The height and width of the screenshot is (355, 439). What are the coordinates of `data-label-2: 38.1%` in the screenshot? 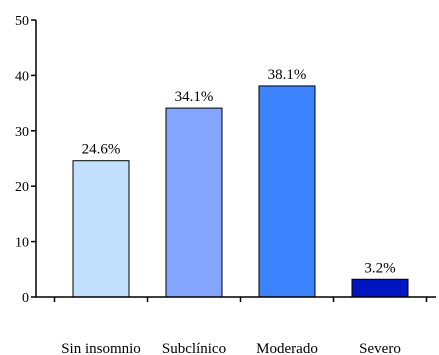 It's located at (287, 75).